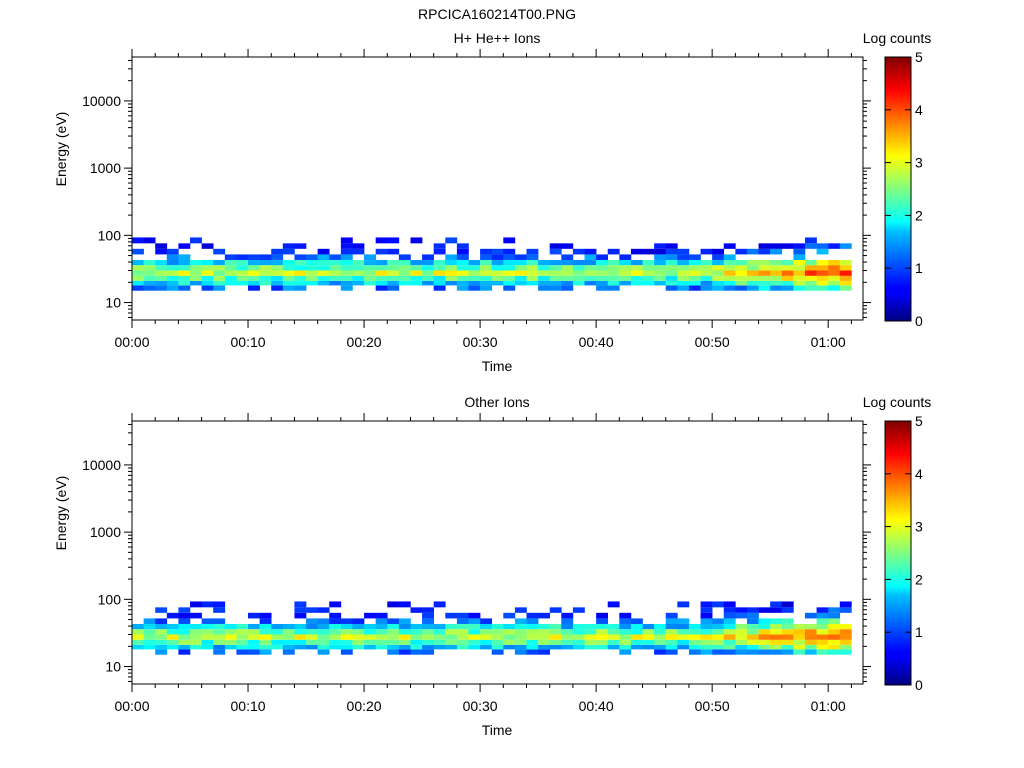 The height and width of the screenshot is (768, 1024). I want to click on x-tick-label: 00:20, so click(364, 706).